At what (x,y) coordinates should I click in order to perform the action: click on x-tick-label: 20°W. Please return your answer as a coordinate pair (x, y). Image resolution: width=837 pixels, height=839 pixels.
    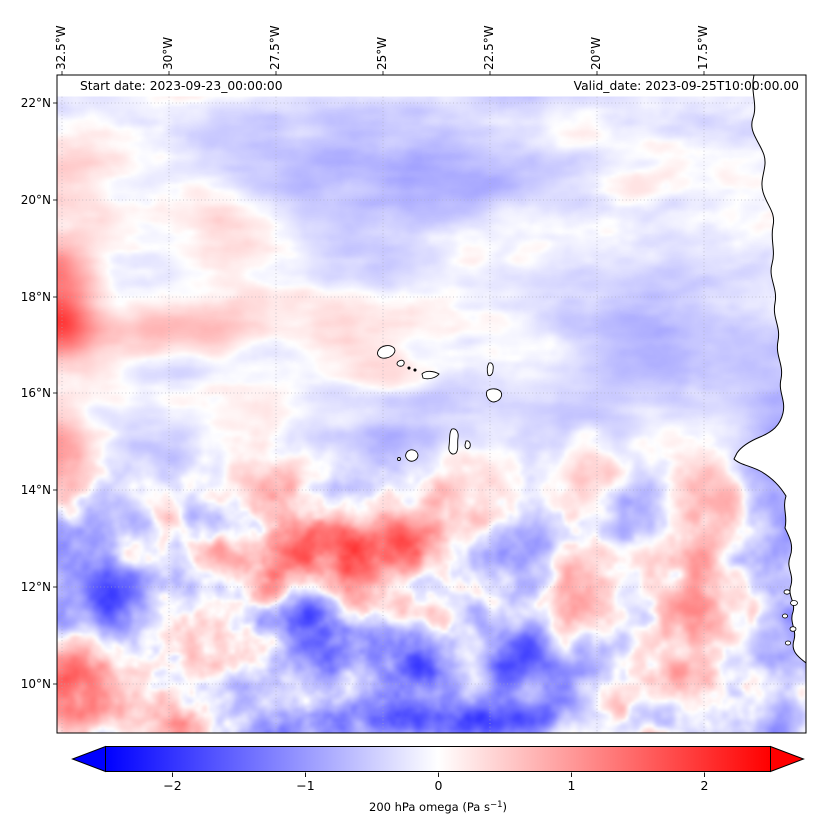
    Looking at the image, I should click on (596, 53).